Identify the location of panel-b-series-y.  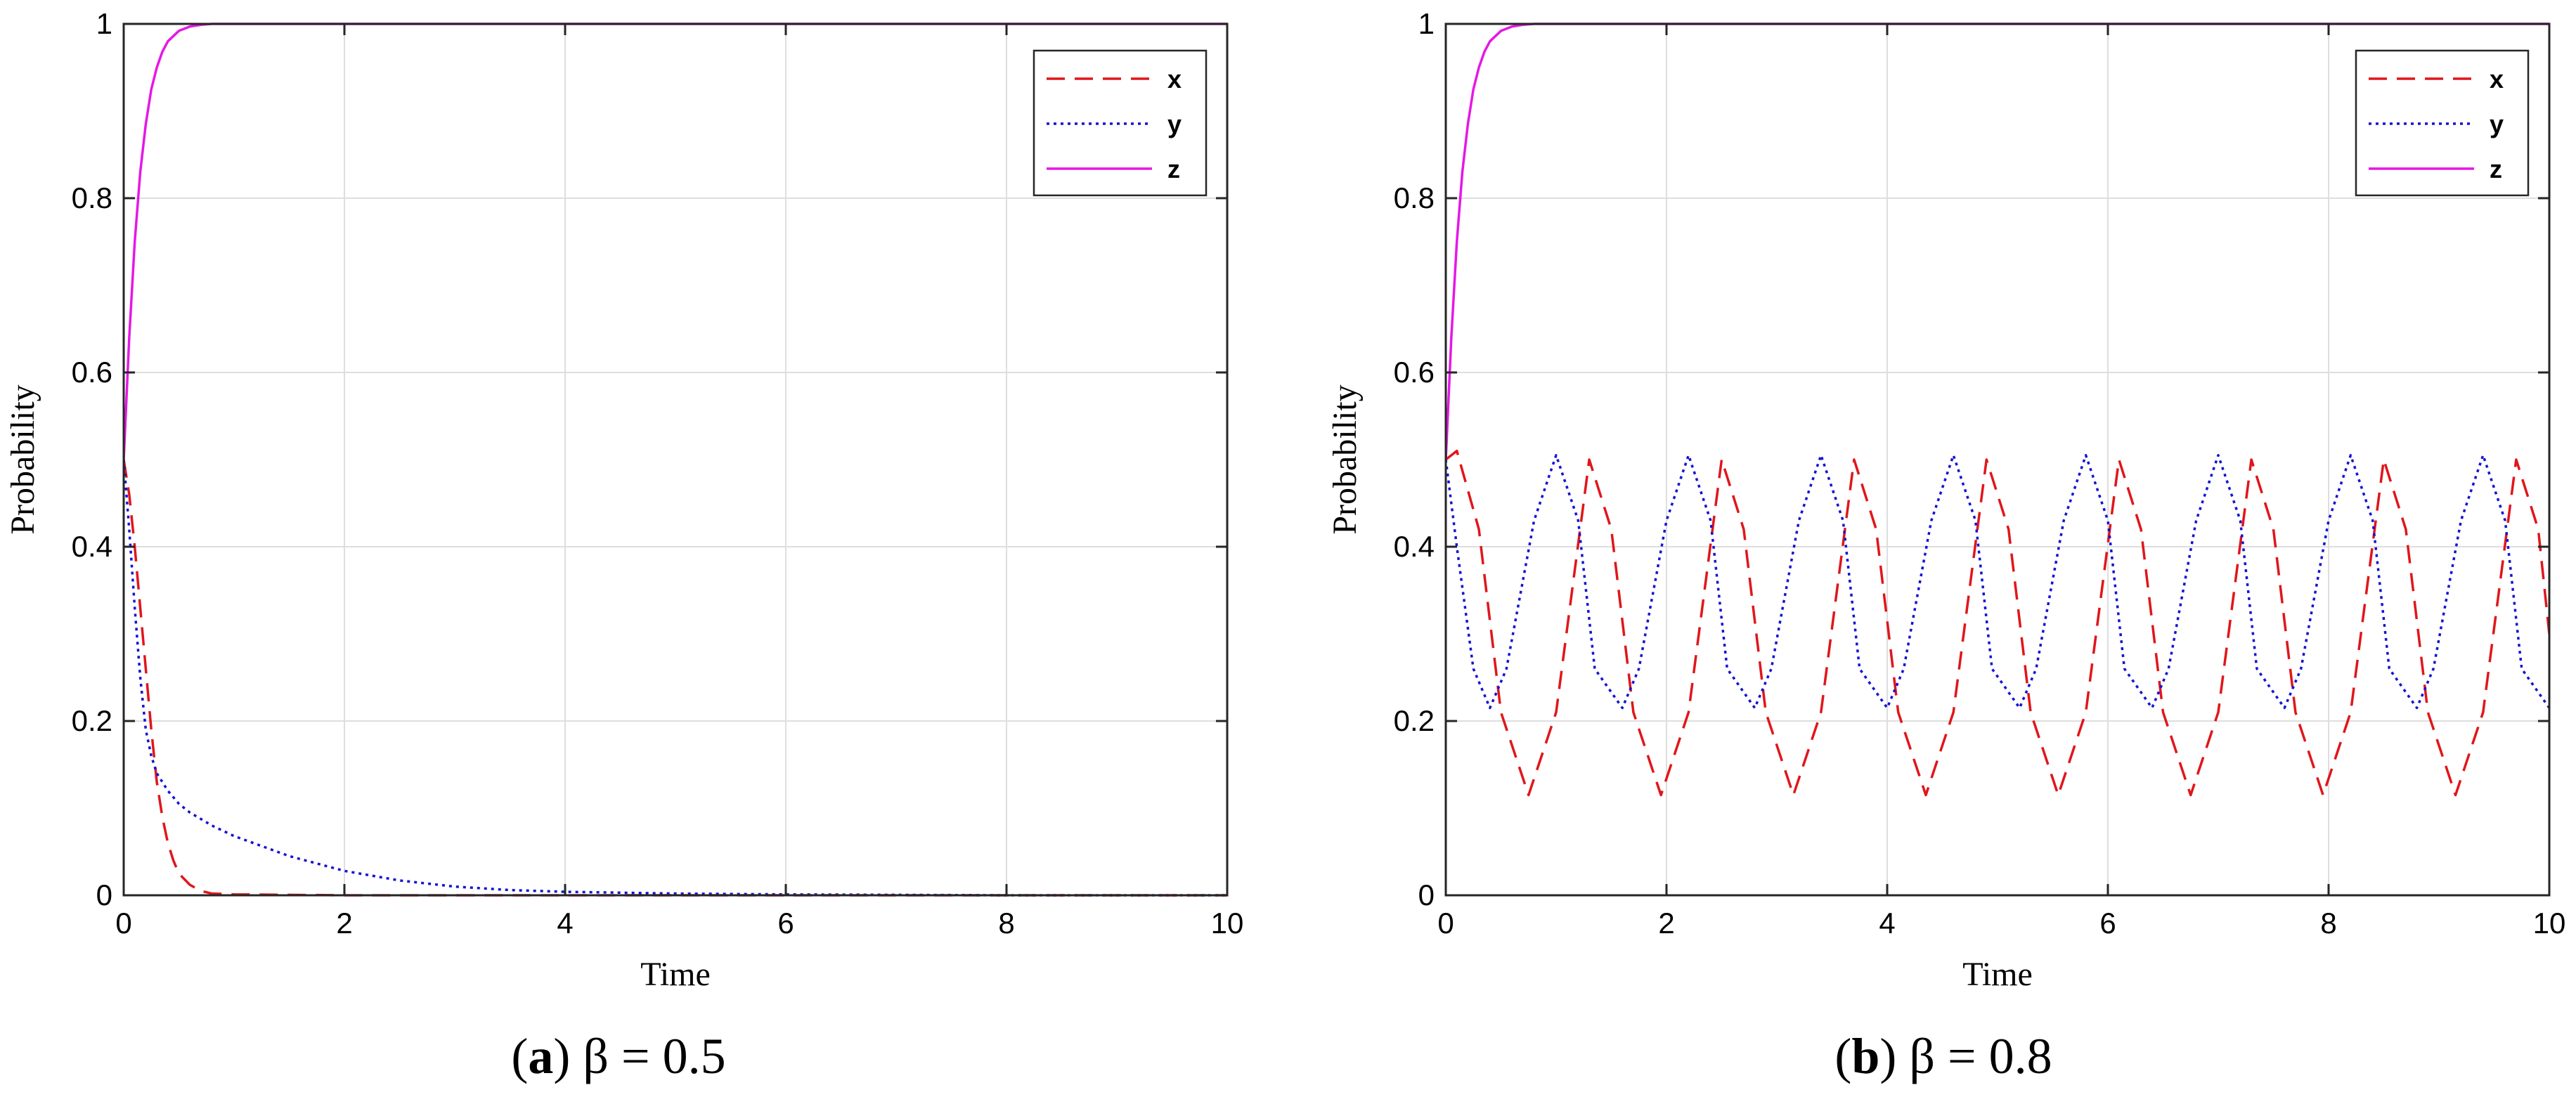
(1998, 582).